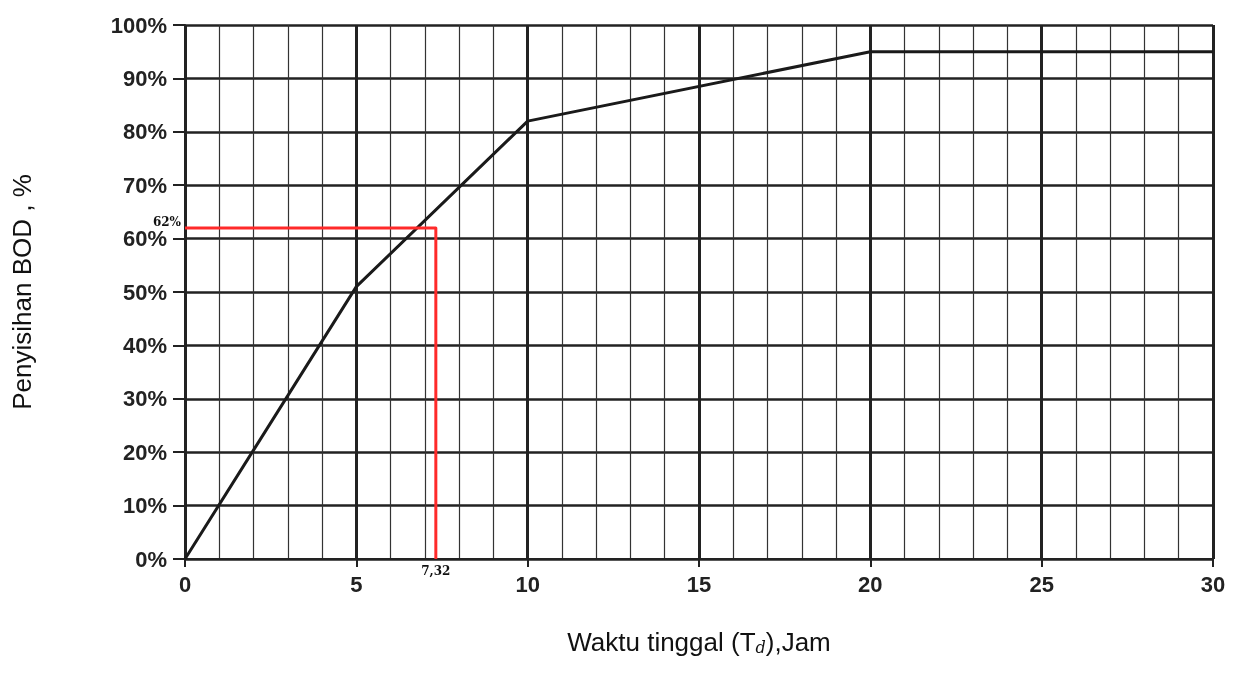  What do you see at coordinates (144, 185) in the screenshot?
I see `y-tick-label: 70%` at bounding box center [144, 185].